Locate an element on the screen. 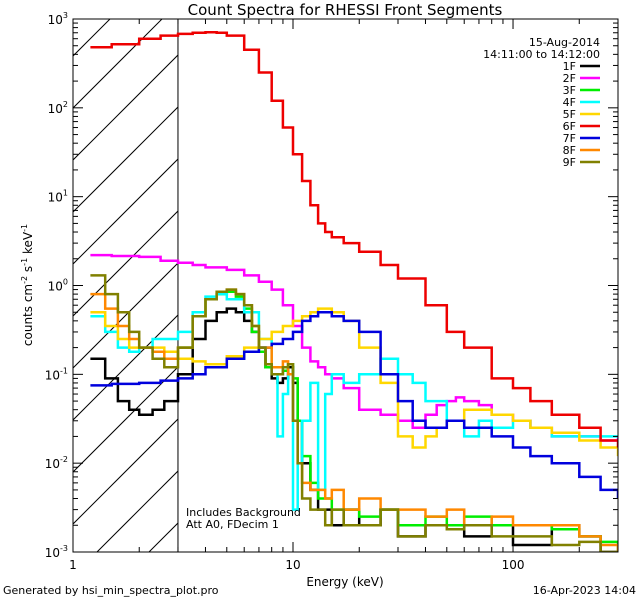 This screenshot has height=600, width=640. y-axis-label: counts cm-2 s-1 keV-1 is located at coordinates (27, 285).